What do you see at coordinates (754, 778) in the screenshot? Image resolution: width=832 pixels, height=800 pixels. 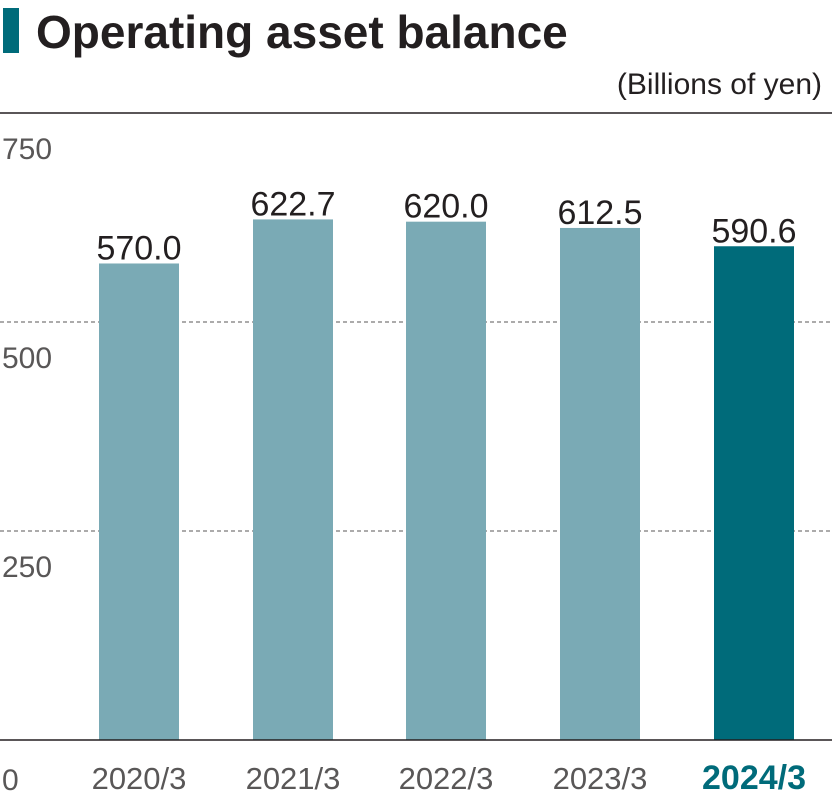 I see `x-tick-label-2024/3: 2024/3` at bounding box center [754, 778].